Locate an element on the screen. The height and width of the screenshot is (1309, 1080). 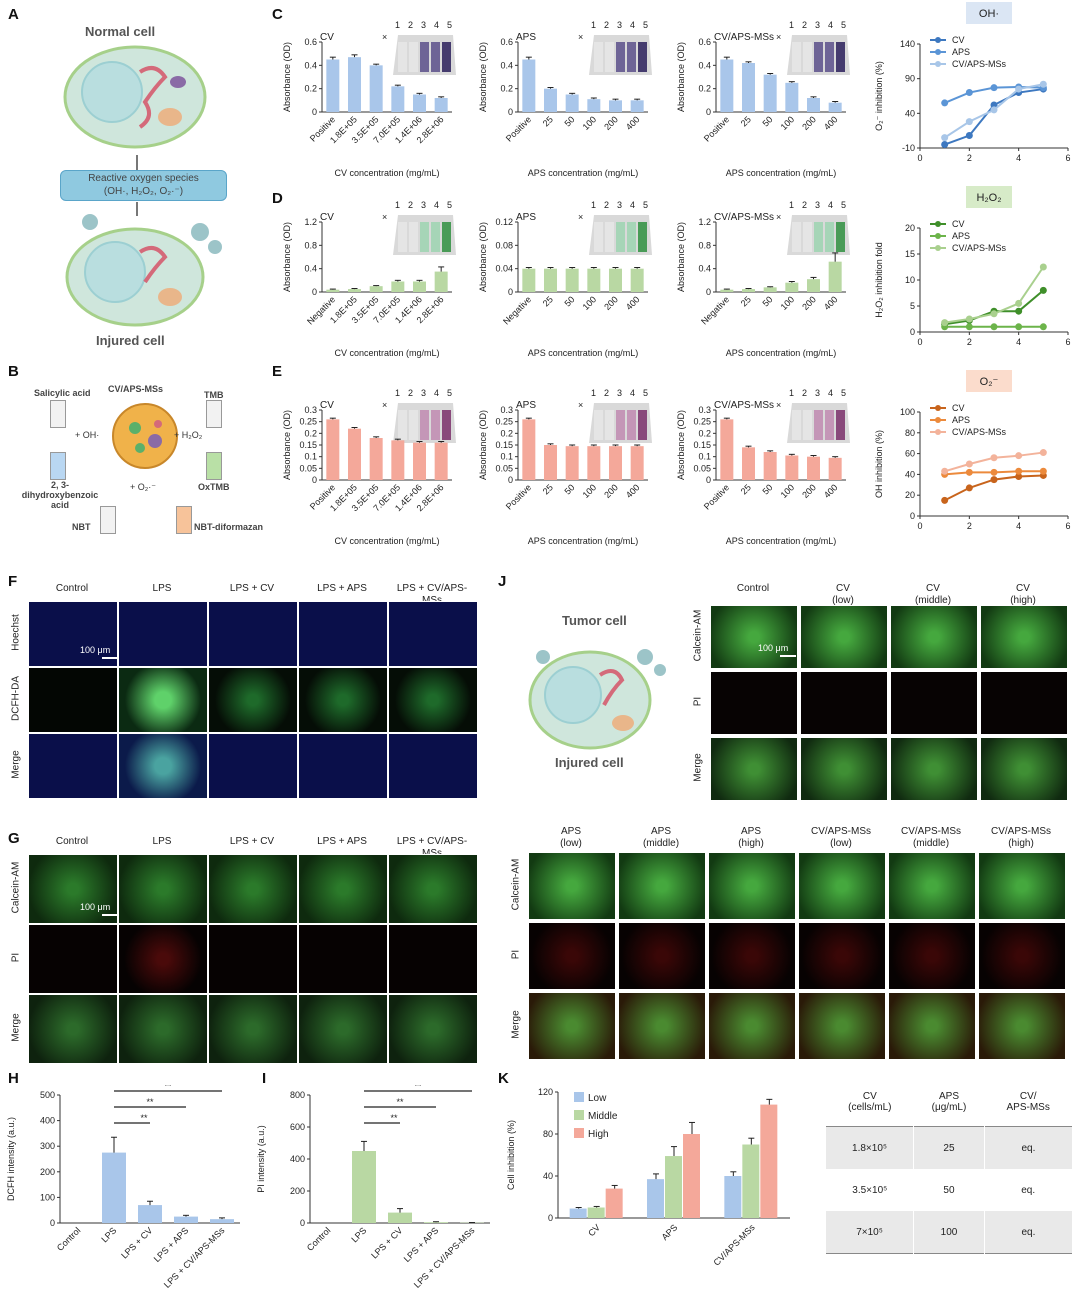
significance-label: ** is located at coordinates (400, 1102).